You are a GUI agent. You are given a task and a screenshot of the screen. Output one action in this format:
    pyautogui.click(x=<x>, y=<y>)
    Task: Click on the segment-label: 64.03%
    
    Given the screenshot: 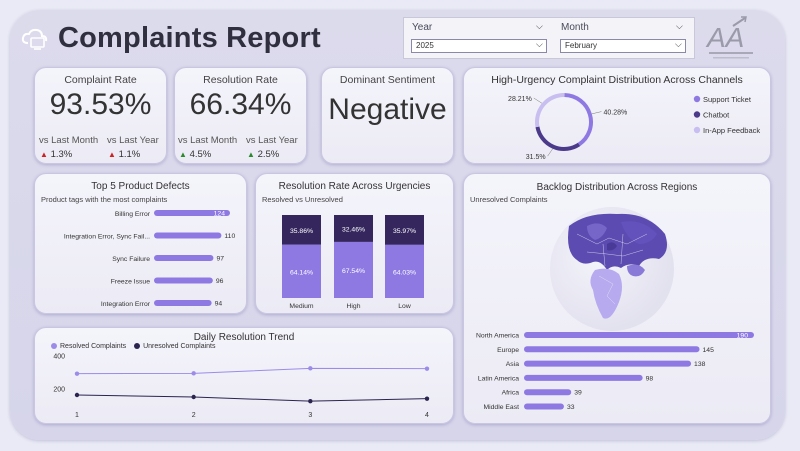 What is the action you would take?
    pyautogui.click(x=404, y=272)
    